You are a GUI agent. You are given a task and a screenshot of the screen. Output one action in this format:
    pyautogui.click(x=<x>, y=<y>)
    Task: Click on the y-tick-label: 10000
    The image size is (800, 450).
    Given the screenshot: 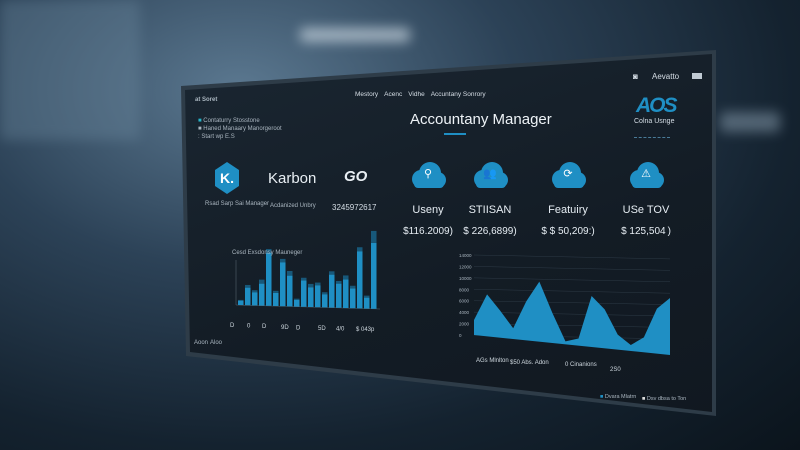 What is the action you would take?
    pyautogui.click(x=465, y=278)
    